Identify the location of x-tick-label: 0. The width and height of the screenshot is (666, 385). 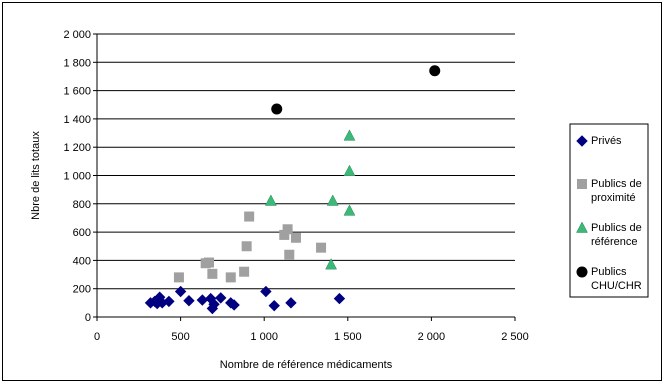
(97, 337).